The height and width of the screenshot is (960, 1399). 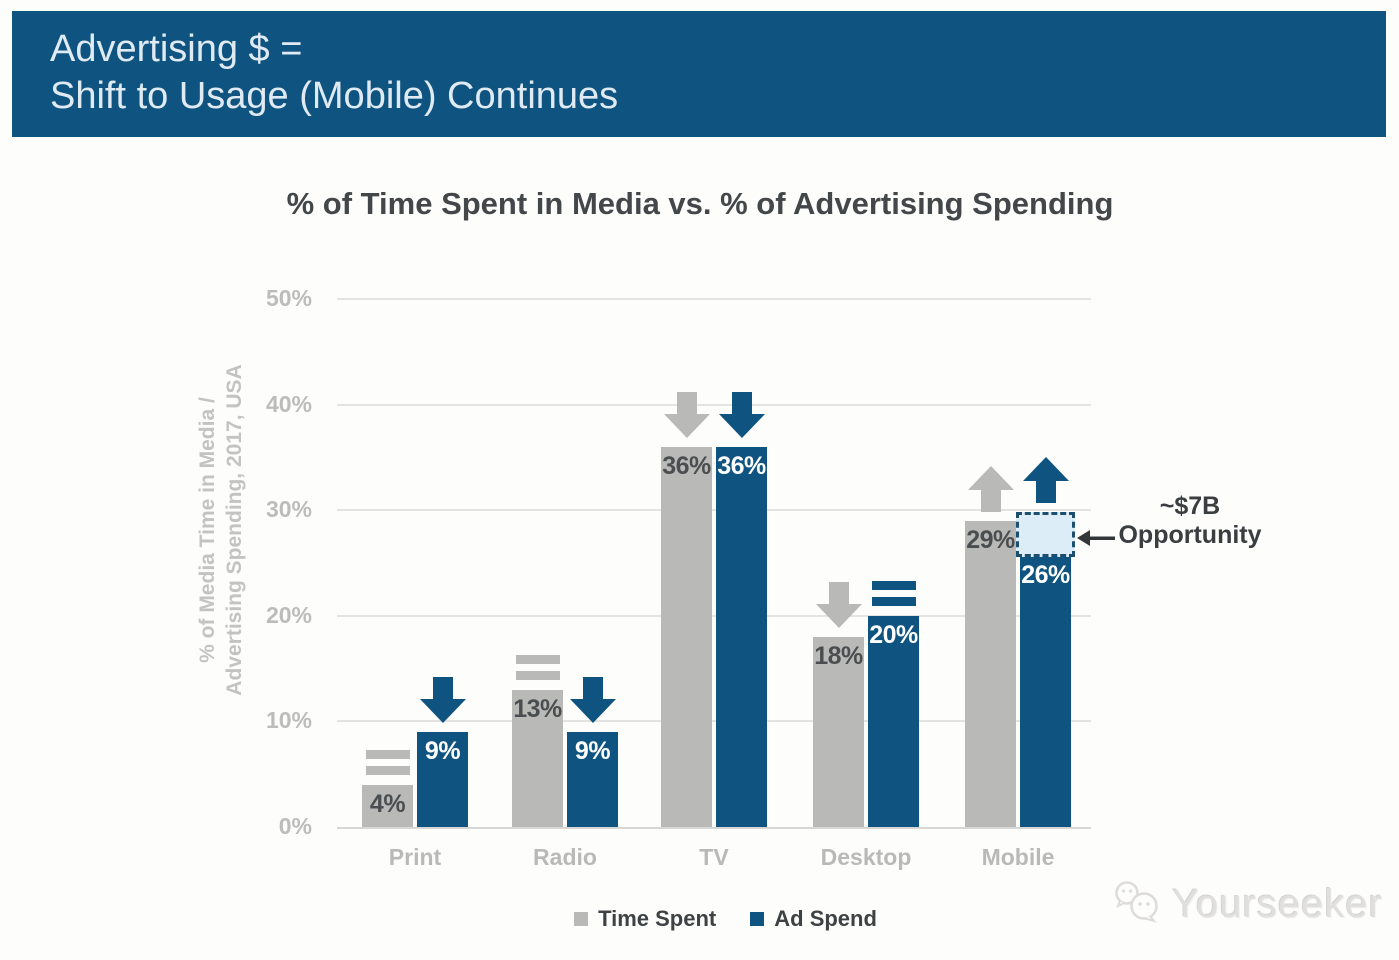 What do you see at coordinates (714, 857) in the screenshot?
I see `x-category-tv: TV` at bounding box center [714, 857].